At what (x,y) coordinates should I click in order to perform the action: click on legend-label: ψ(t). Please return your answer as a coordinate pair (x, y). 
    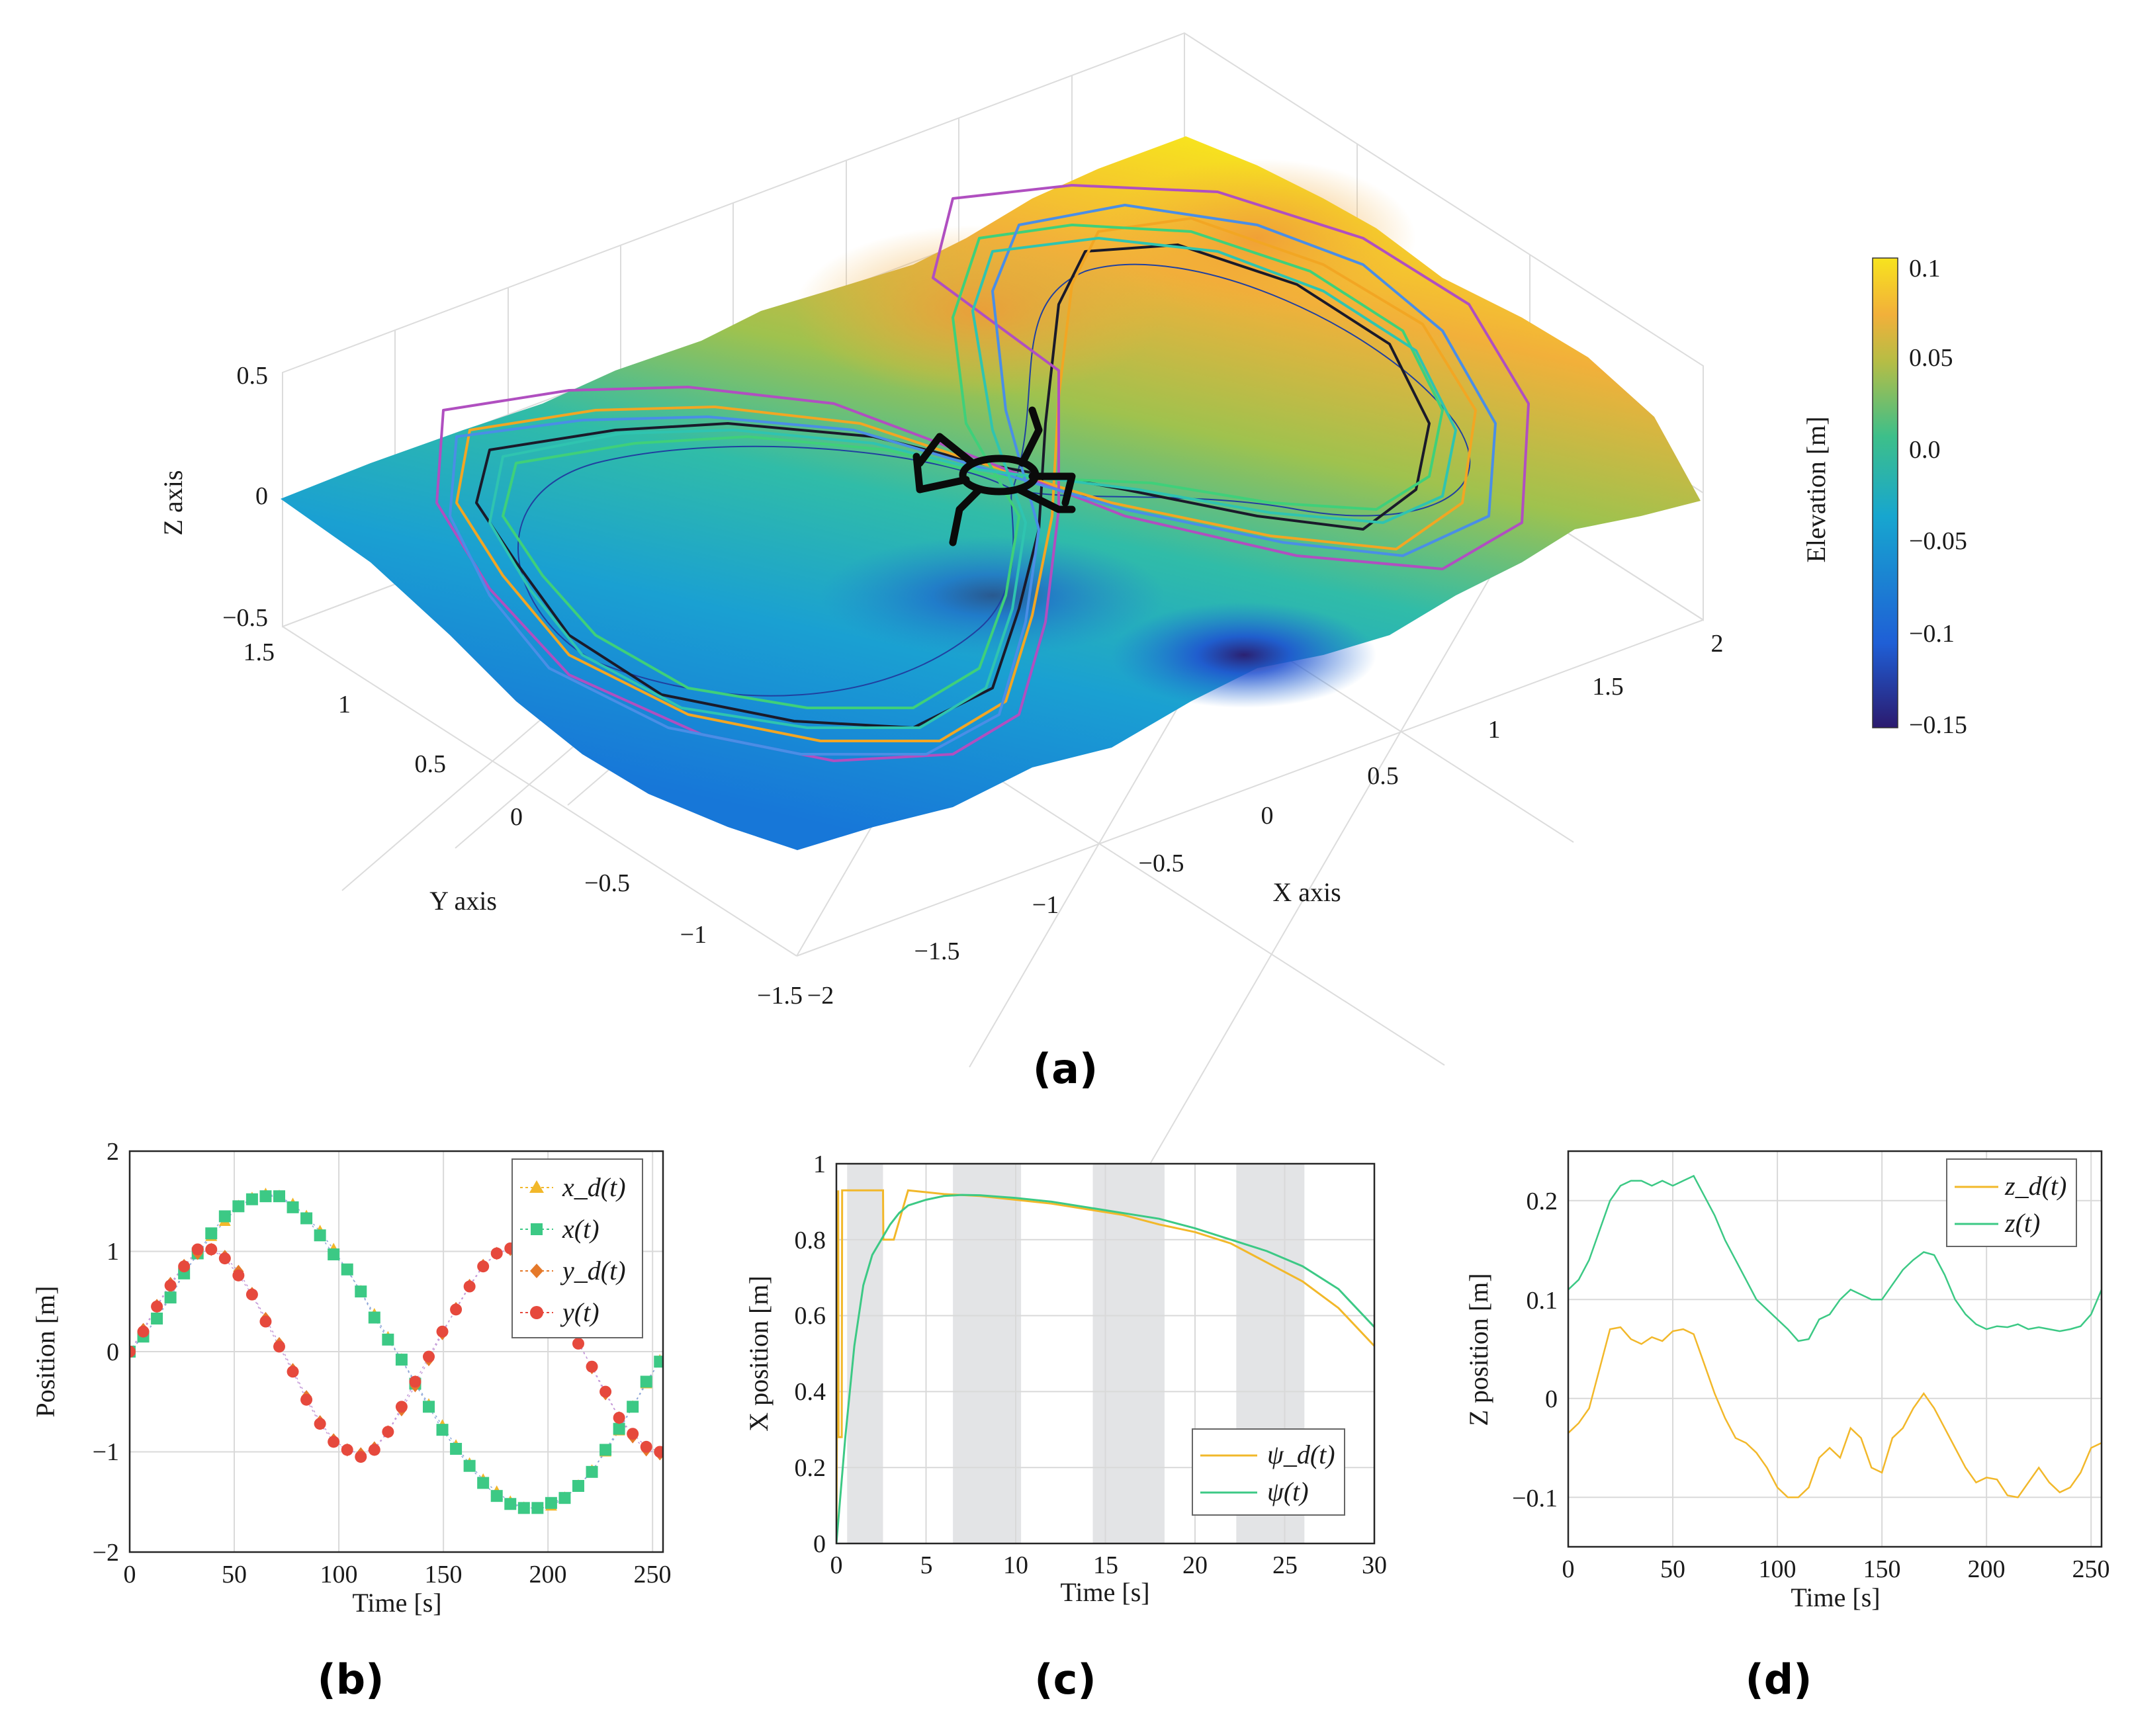
    Looking at the image, I should click on (1288, 1491).